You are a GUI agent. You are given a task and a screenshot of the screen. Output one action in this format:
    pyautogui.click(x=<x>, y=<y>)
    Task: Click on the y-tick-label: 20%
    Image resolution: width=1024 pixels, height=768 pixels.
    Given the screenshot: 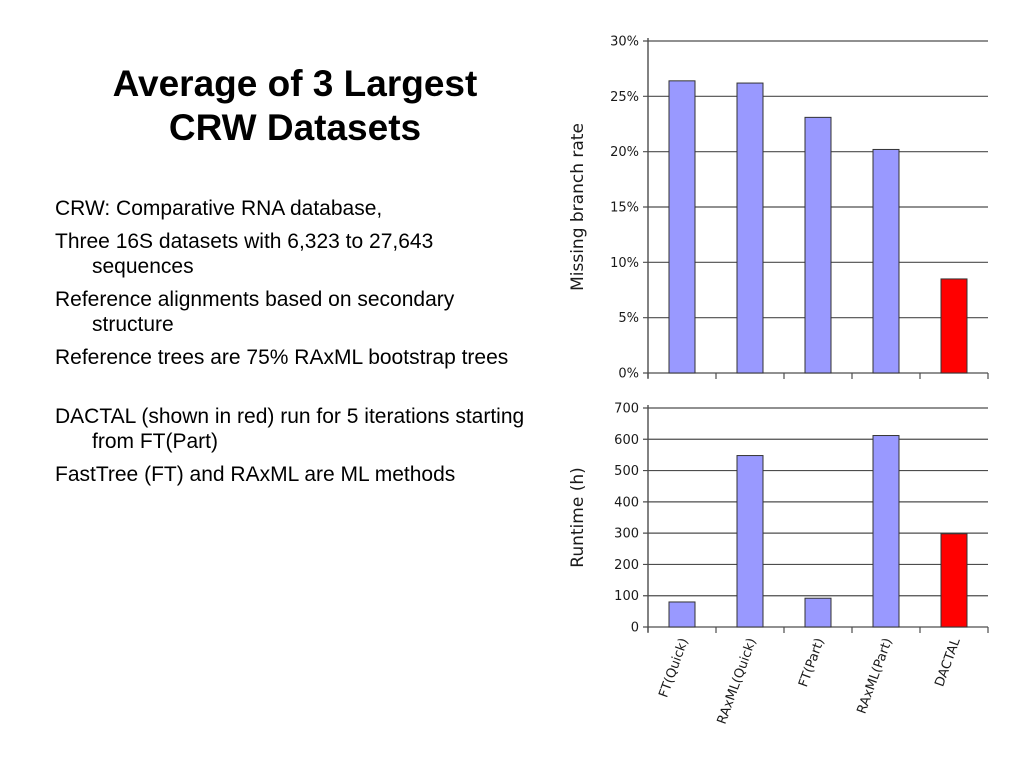 What is the action you would take?
    pyautogui.click(x=624, y=152)
    